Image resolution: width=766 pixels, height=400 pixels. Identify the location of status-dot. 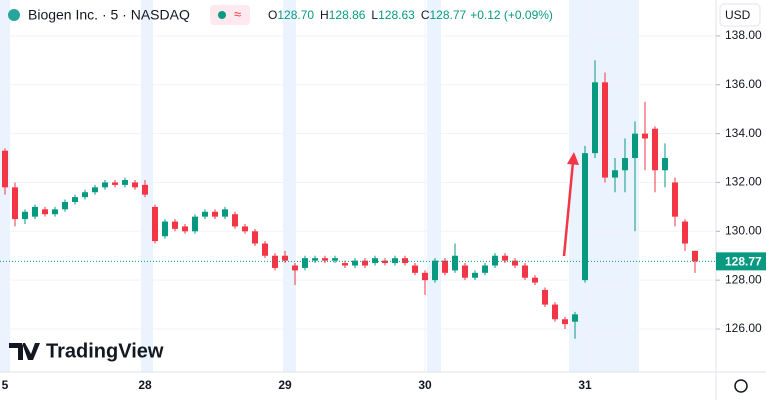
(14, 15).